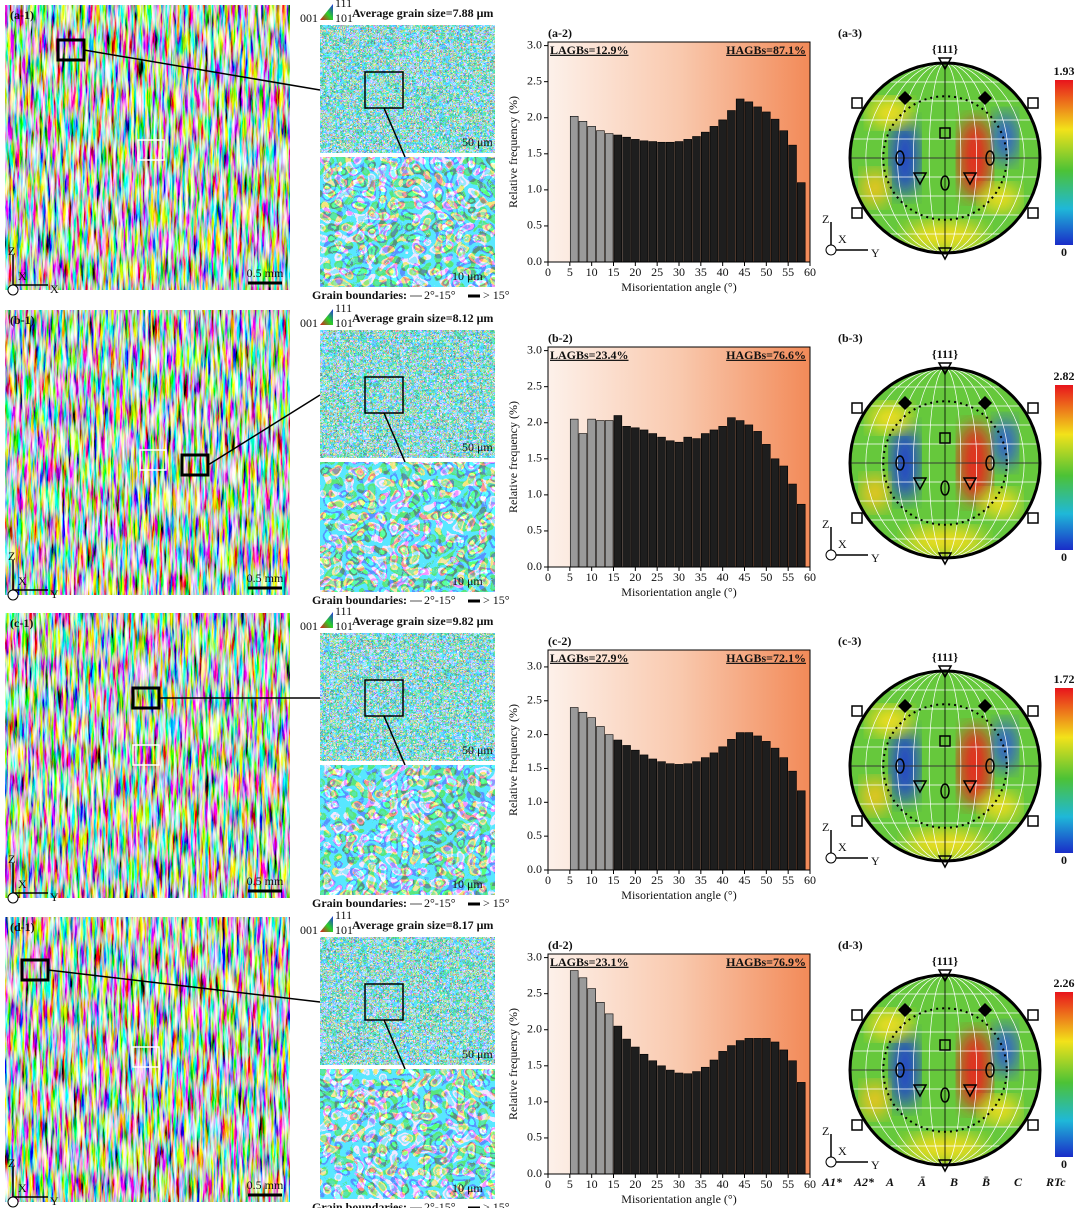 The height and width of the screenshot is (1208, 1080). I want to click on panel-label: (b-3), so click(850, 338).